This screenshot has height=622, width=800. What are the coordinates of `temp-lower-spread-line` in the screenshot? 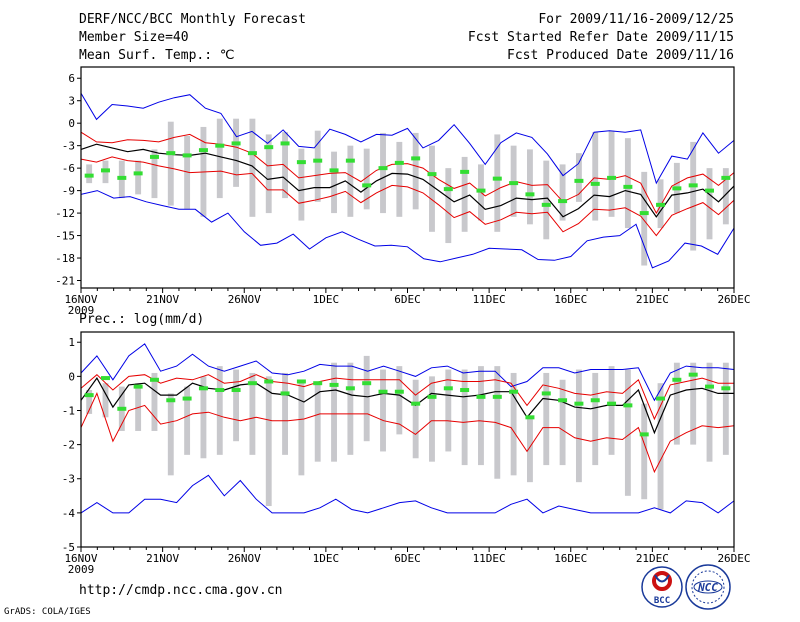 It's located at (407, 196).